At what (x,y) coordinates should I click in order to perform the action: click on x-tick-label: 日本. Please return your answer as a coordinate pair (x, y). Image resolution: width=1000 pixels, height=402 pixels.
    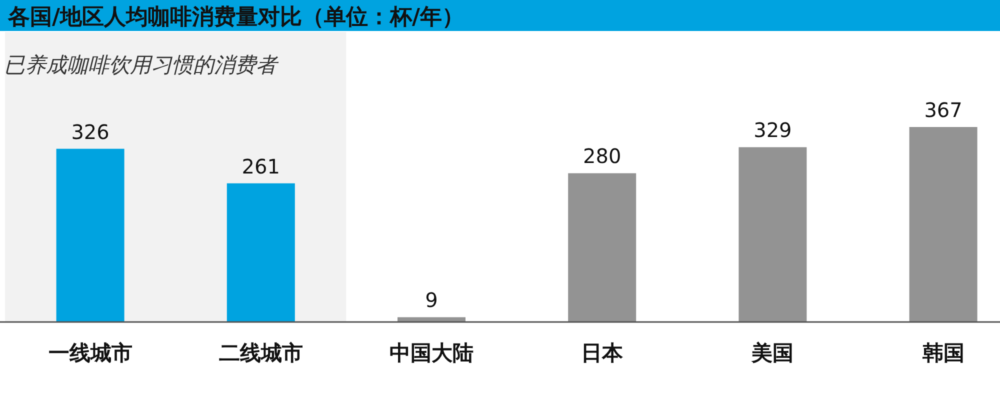
    Looking at the image, I should click on (602, 353).